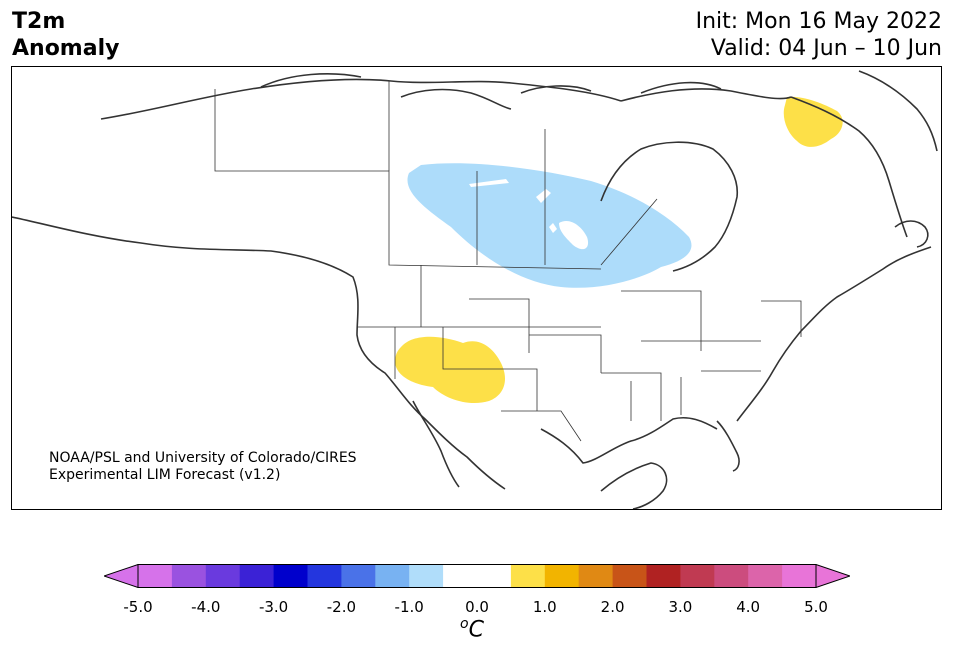 Image resolution: width=953 pixels, height=656 pixels. I want to click on colorbar-tick-label: -2.0, so click(341, 607).